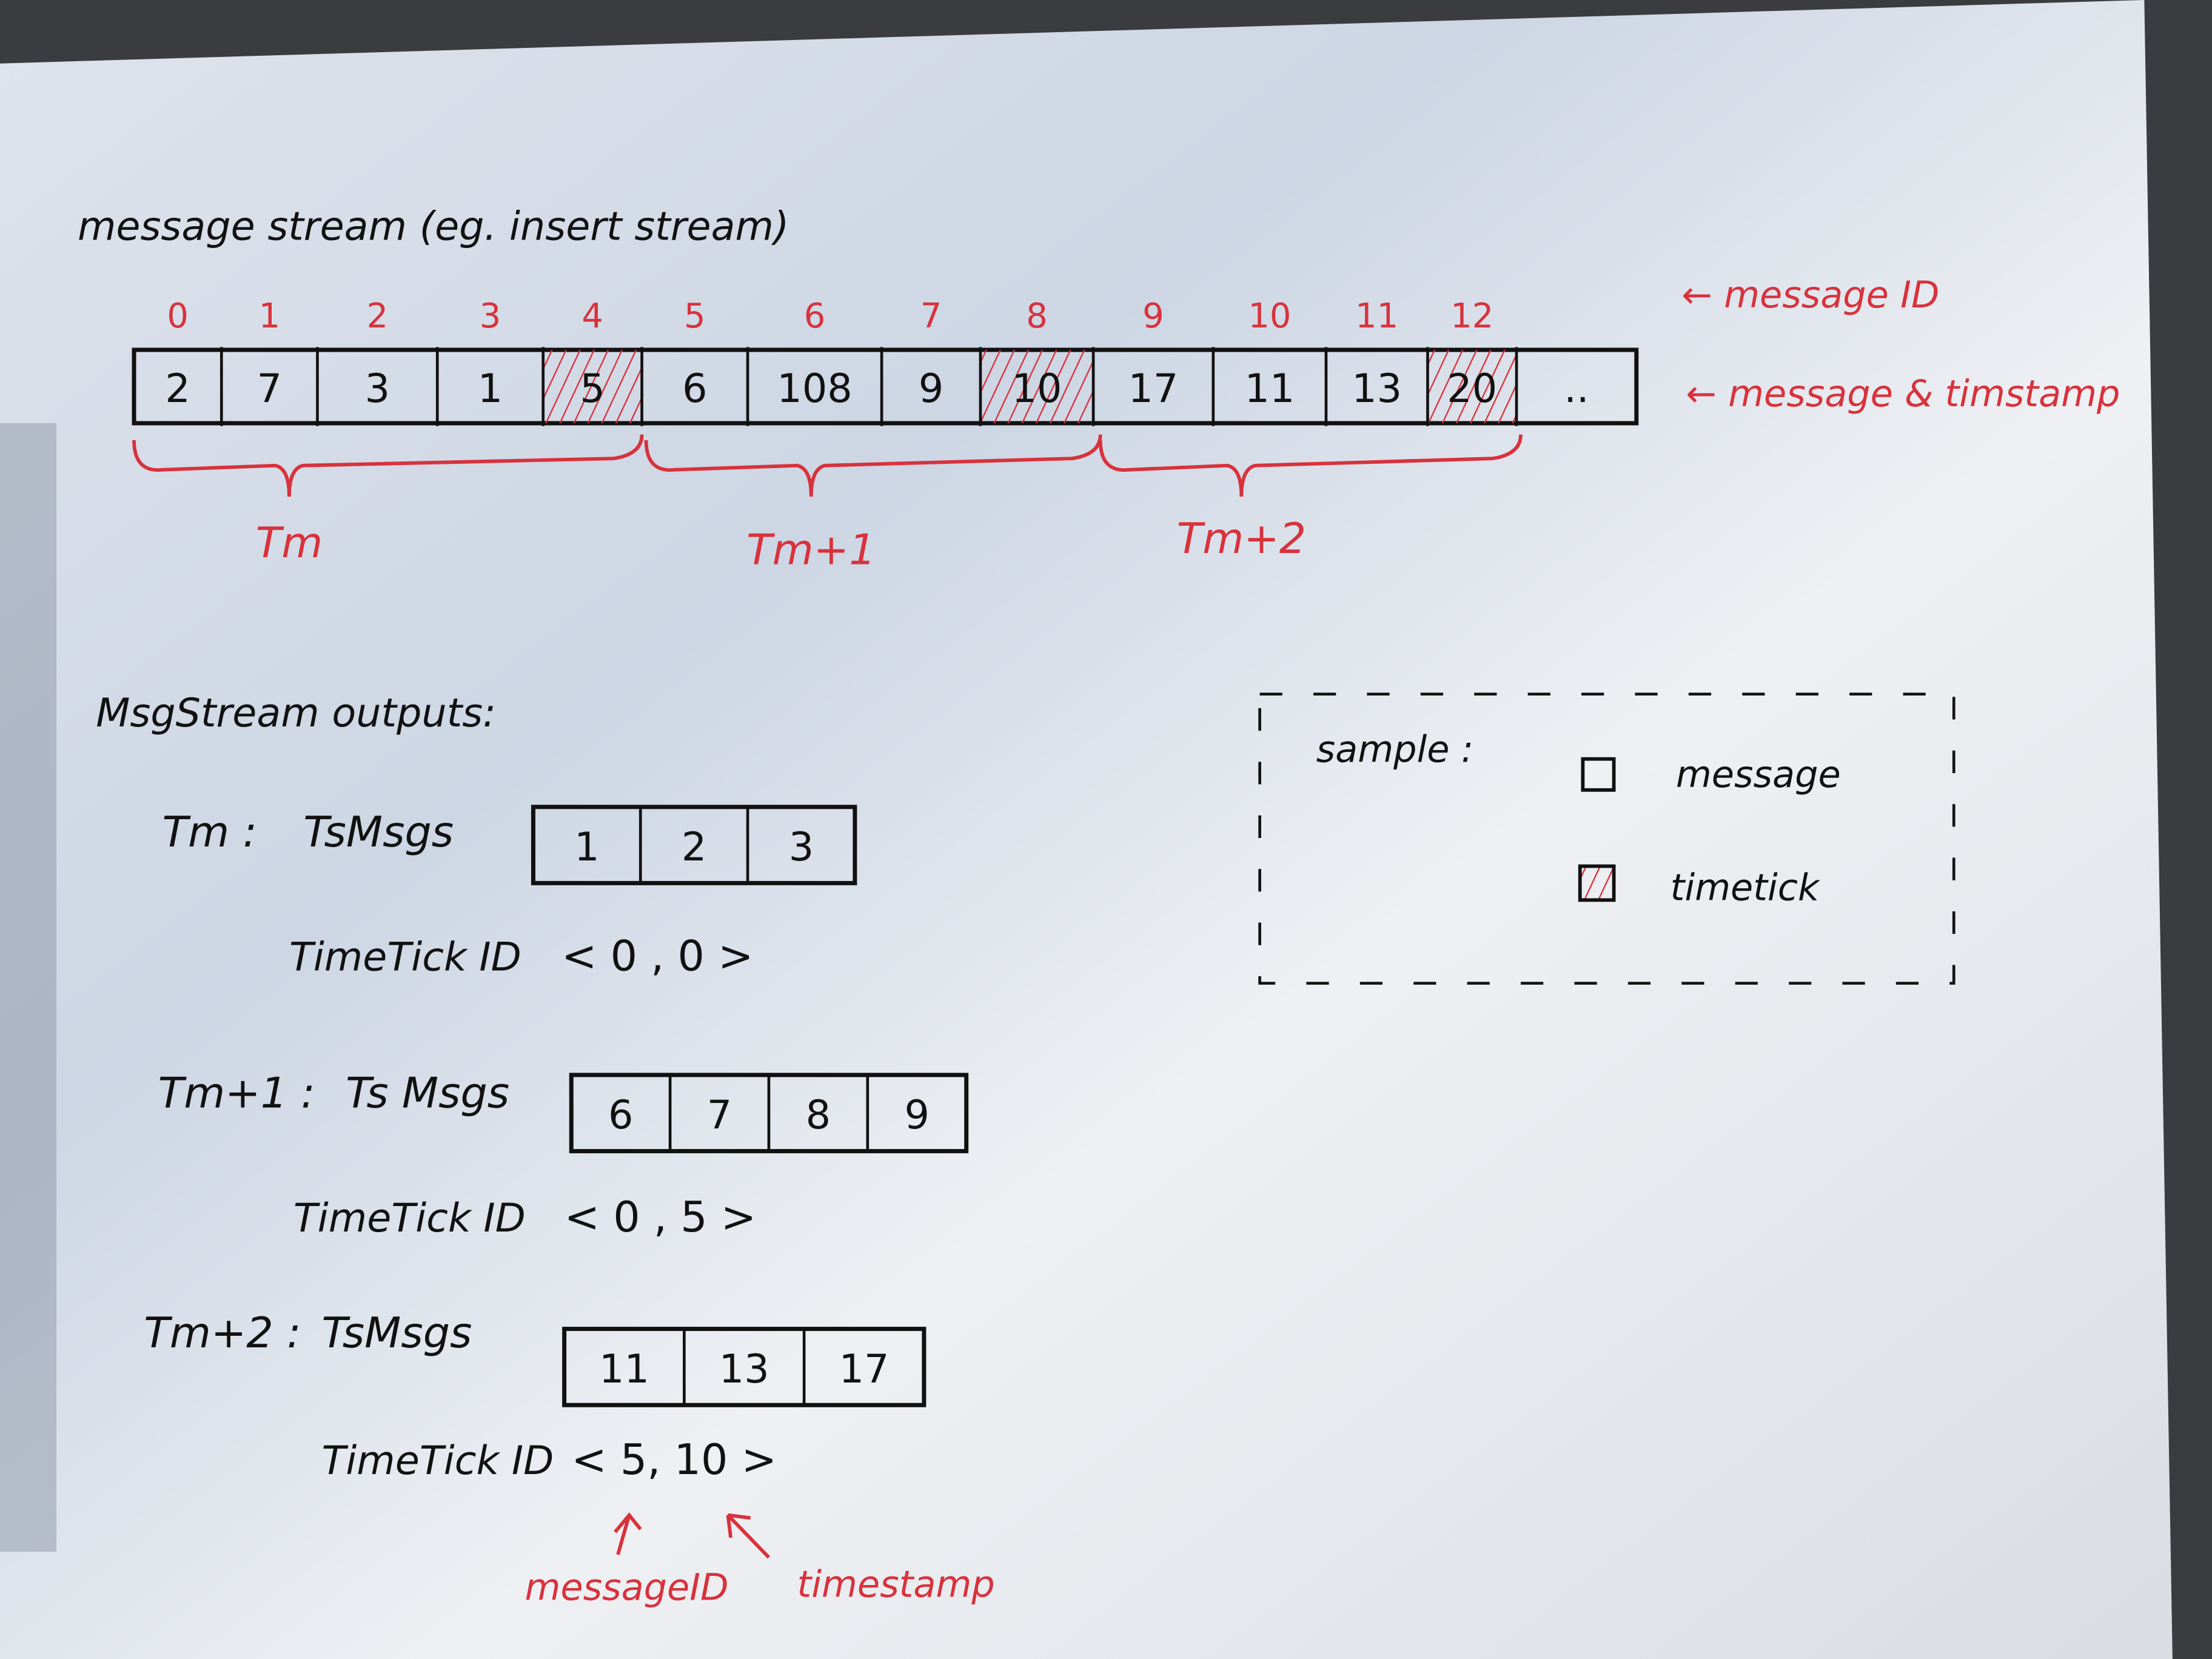 The width and height of the screenshot is (2212, 1659). What do you see at coordinates (620, 1115) in the screenshot?
I see `ts-msg-cell: 6` at bounding box center [620, 1115].